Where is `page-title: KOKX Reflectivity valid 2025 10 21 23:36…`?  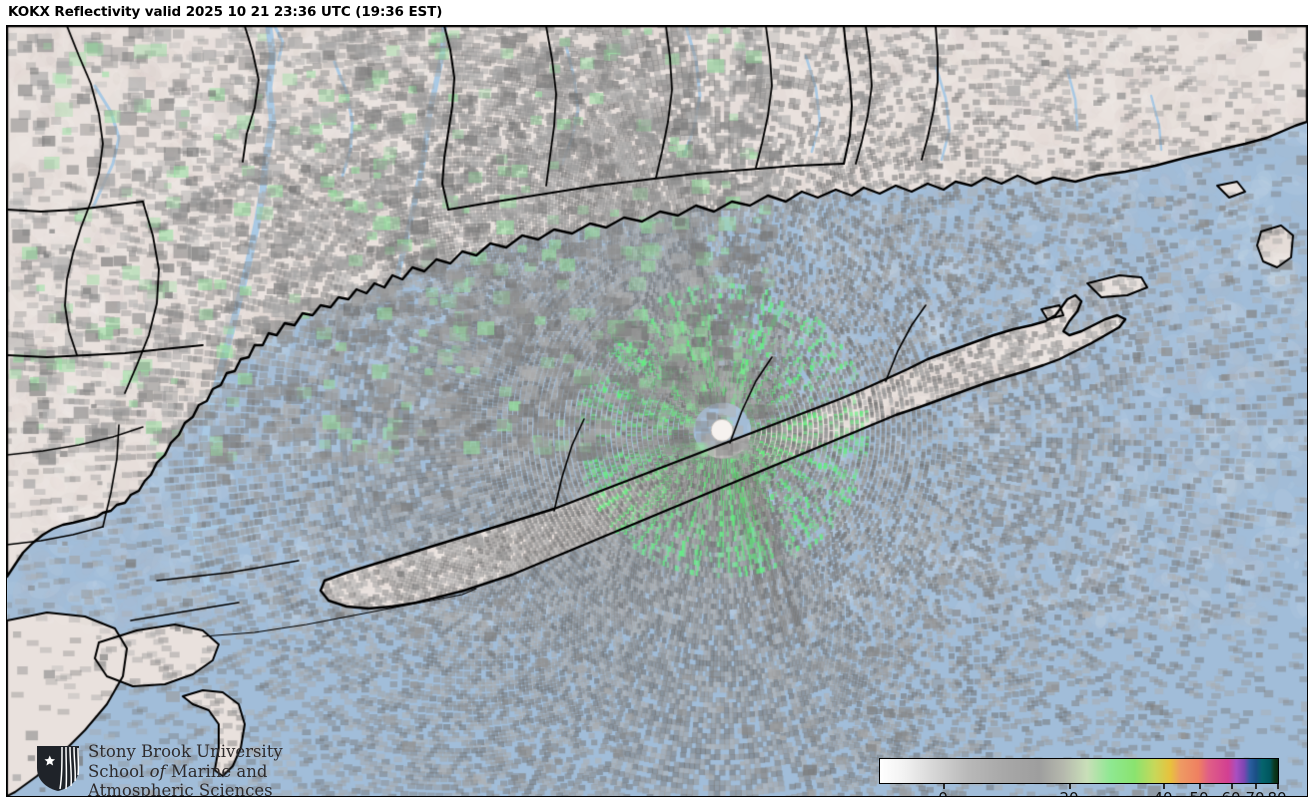
page-title: KOKX Reflectivity valid 2025 10 21 23:36… is located at coordinates (225, 12).